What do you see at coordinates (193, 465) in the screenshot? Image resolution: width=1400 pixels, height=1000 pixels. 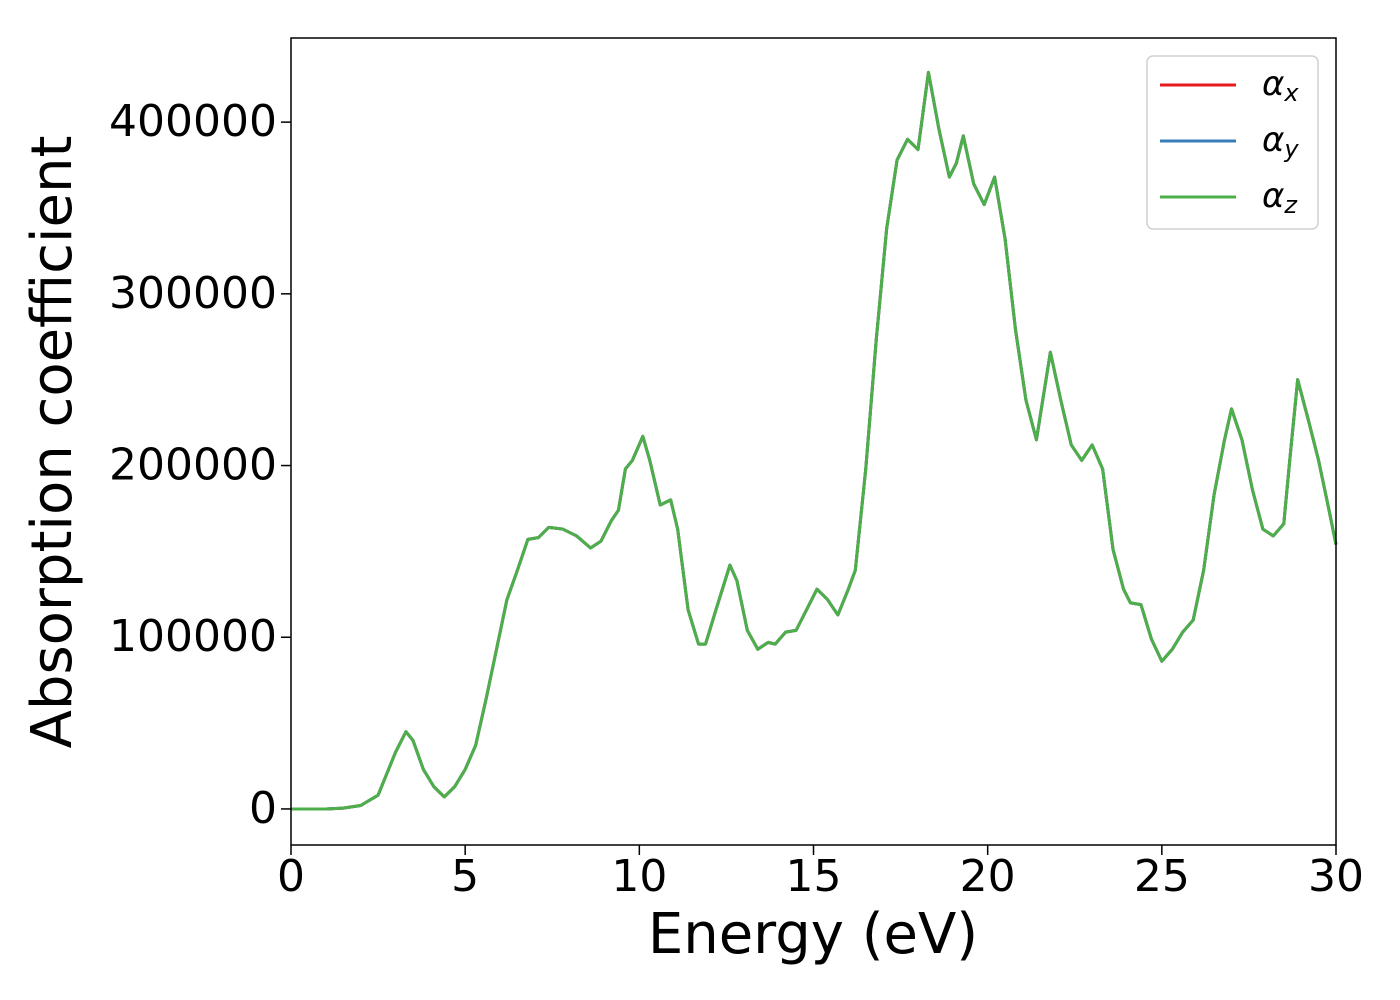 I see `y-tick-label: 200000` at bounding box center [193, 465].